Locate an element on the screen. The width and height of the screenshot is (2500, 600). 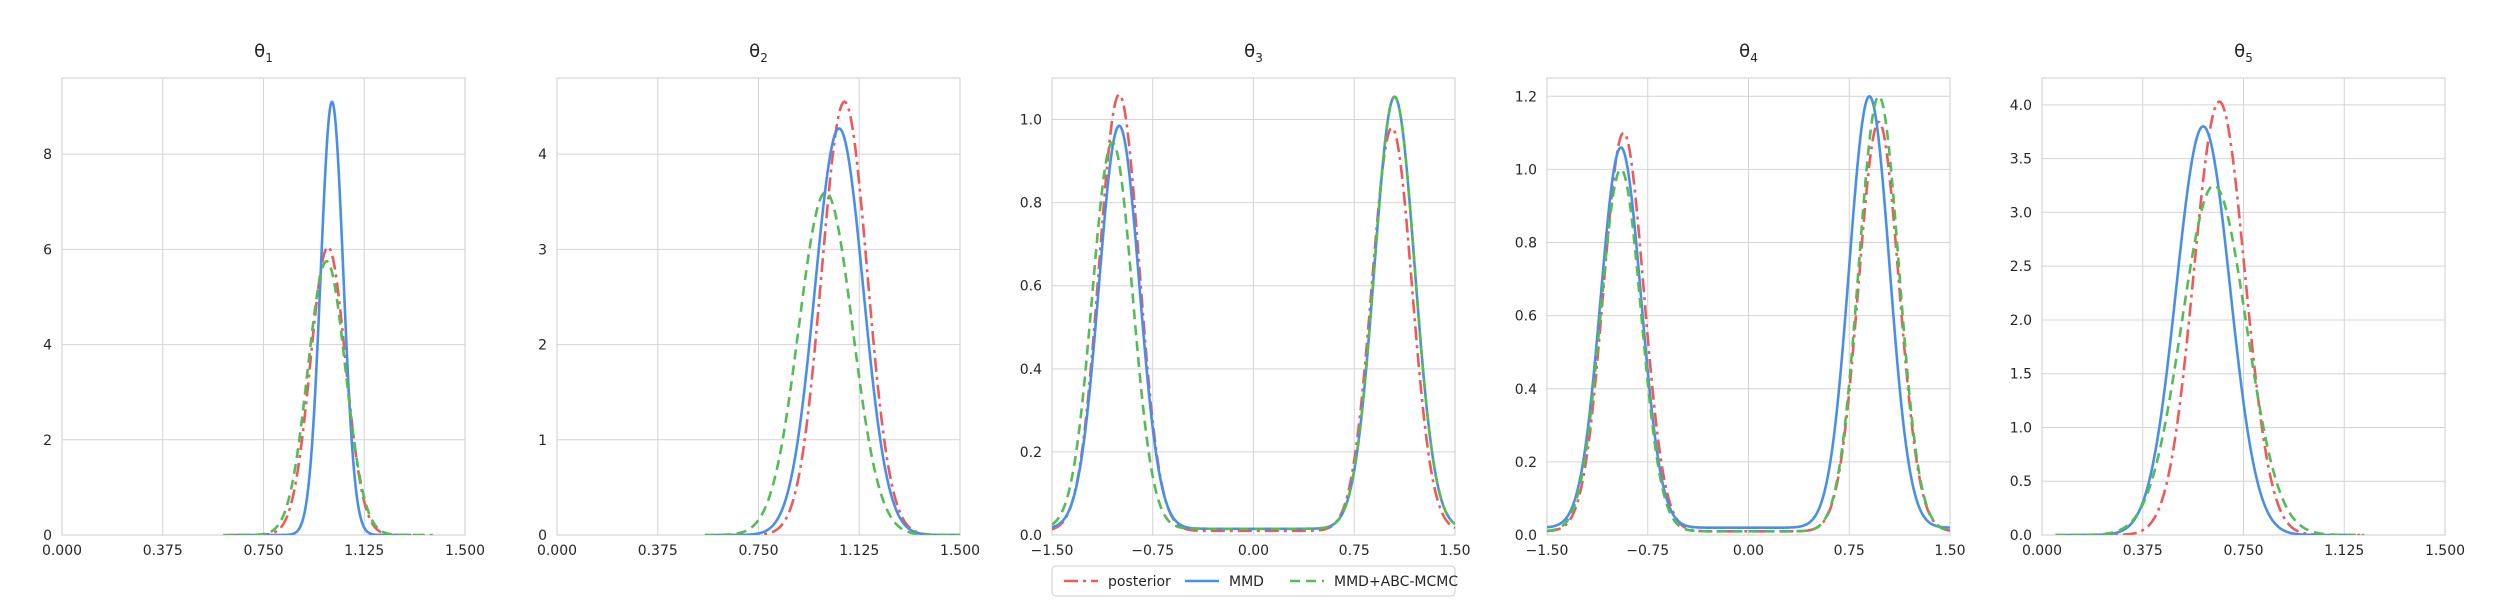
panel-title-subscript: 3 is located at coordinates (1259, 58).